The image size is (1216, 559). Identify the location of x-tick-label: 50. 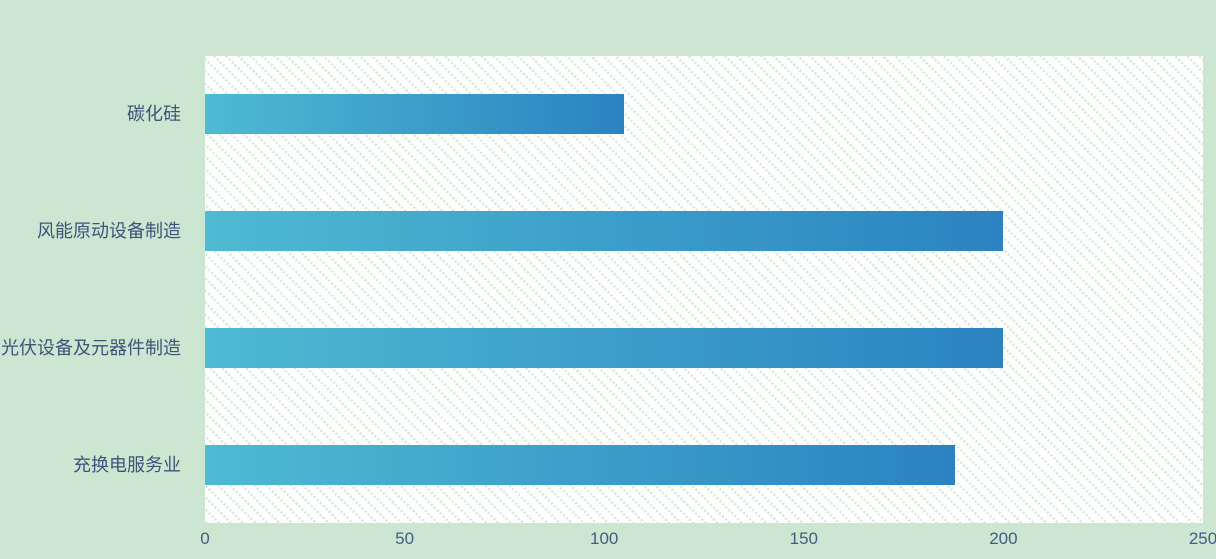
(405, 538).